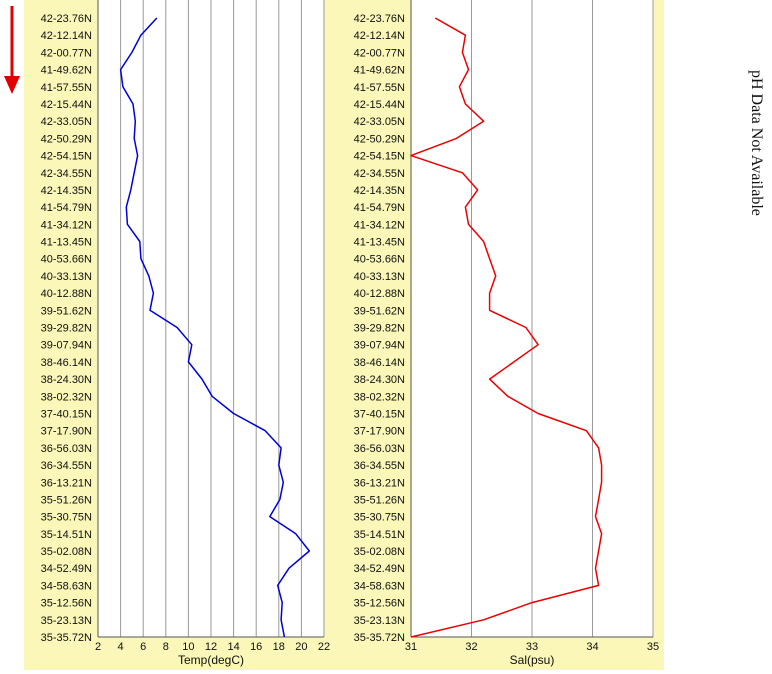  Describe the element at coordinates (411, 647) in the screenshot. I see `sal-x-tick-label: 31` at that location.